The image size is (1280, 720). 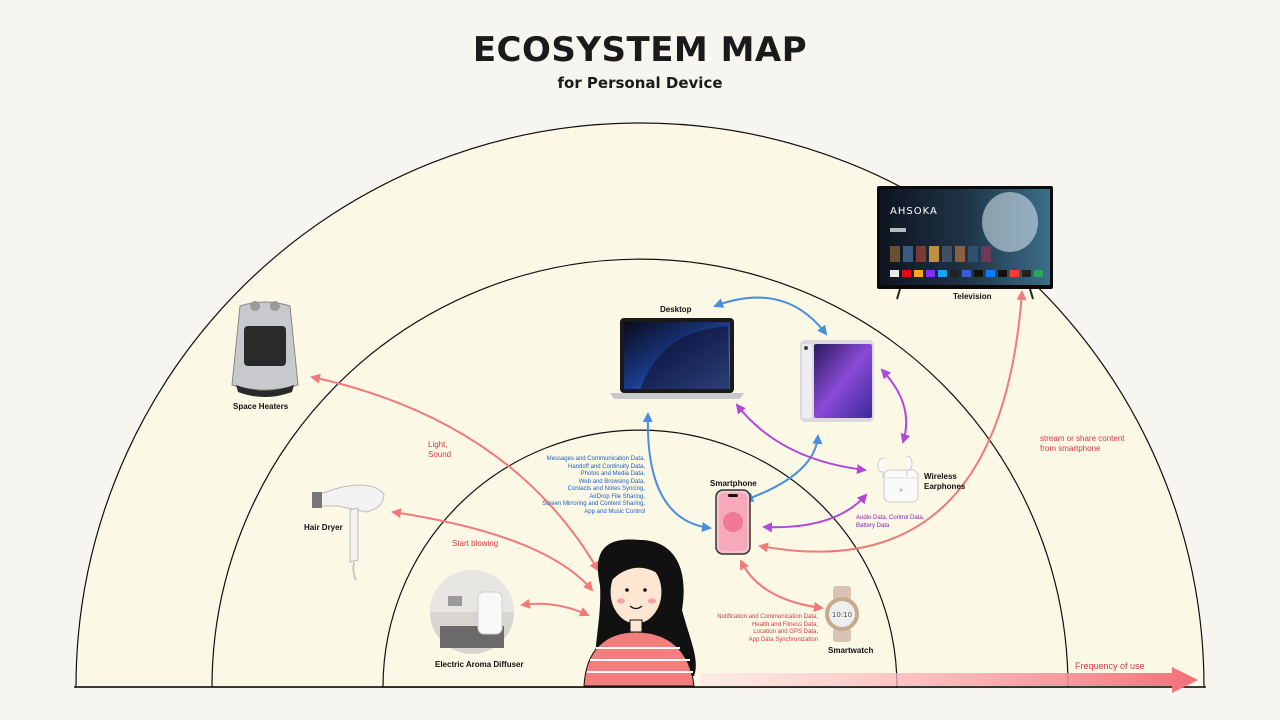 I want to click on aroma-diffuser-icon, so click(x=472, y=612).